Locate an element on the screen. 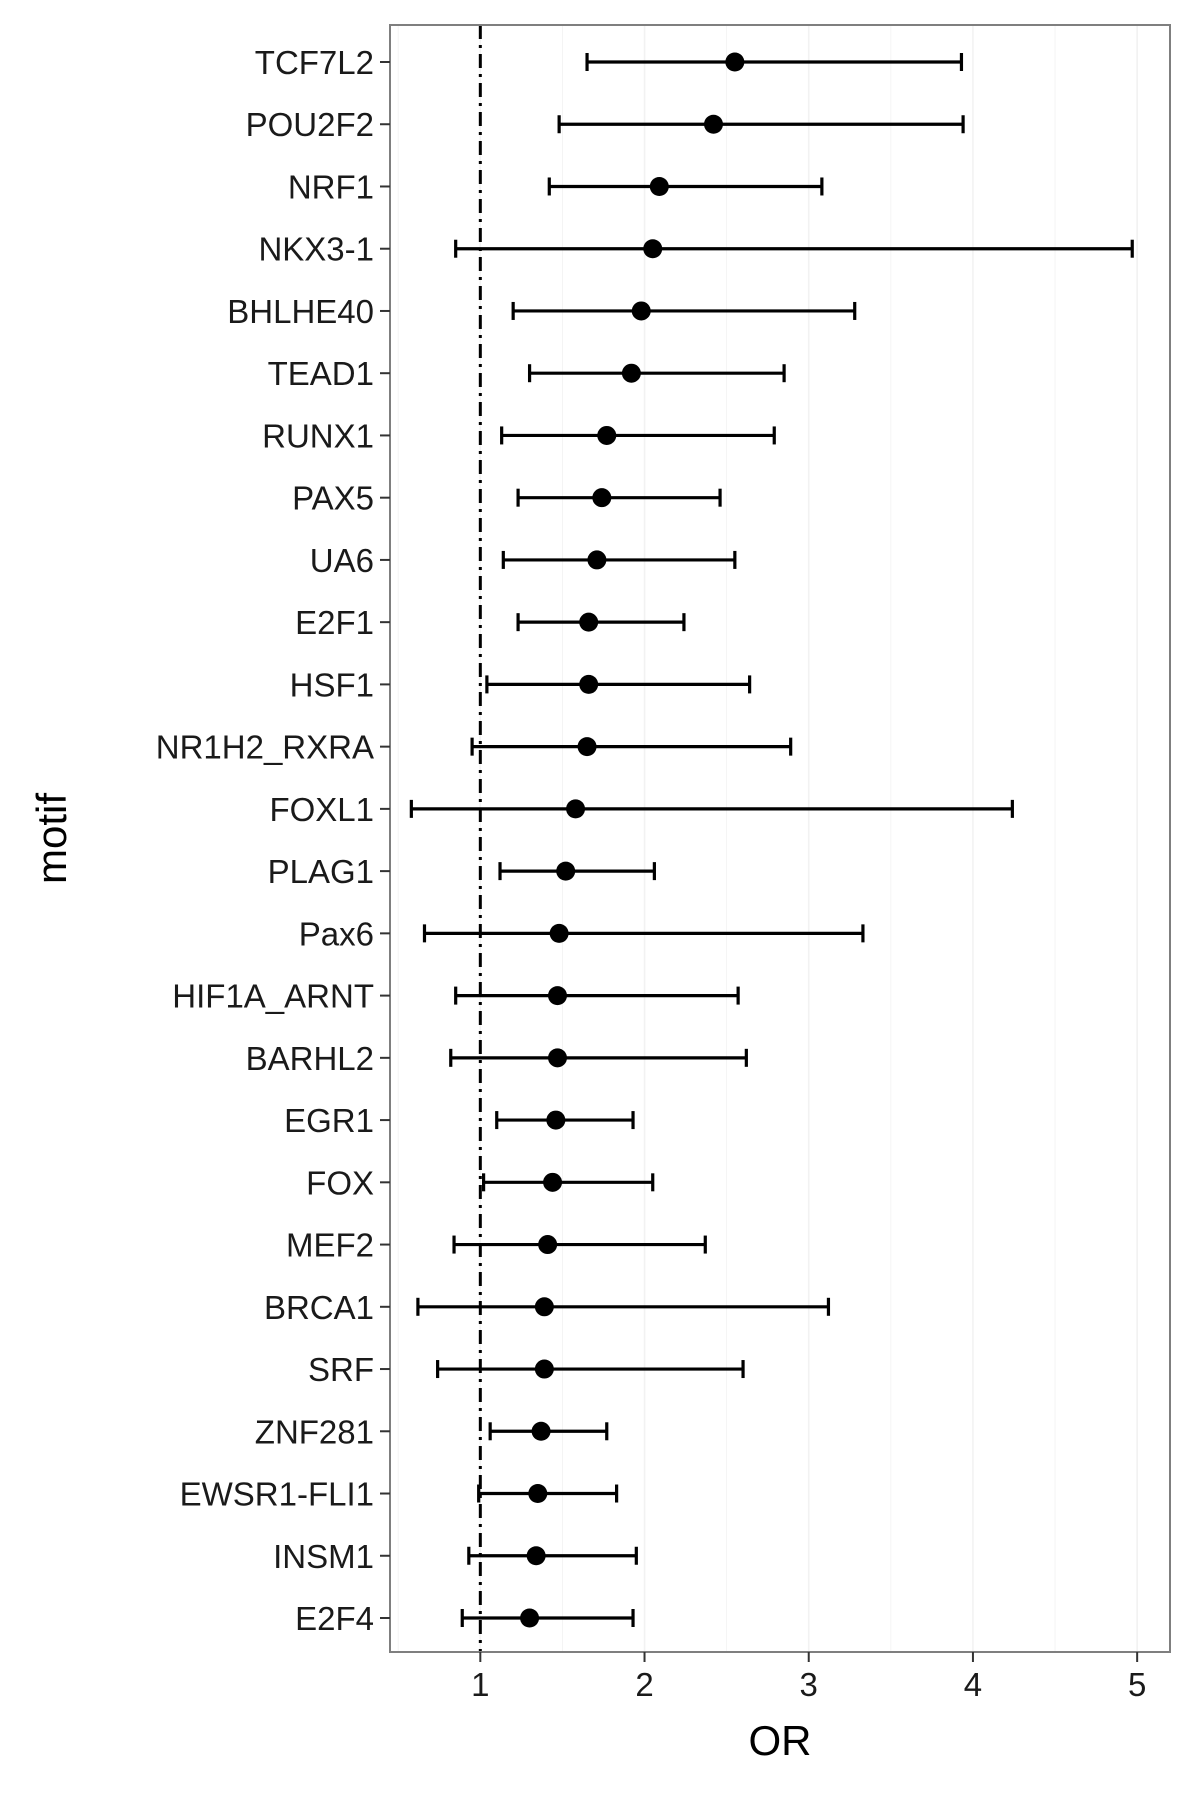 Image resolution: width=1200 pixels, height=1800 pixels. point-BARHL2 is located at coordinates (557, 1058).